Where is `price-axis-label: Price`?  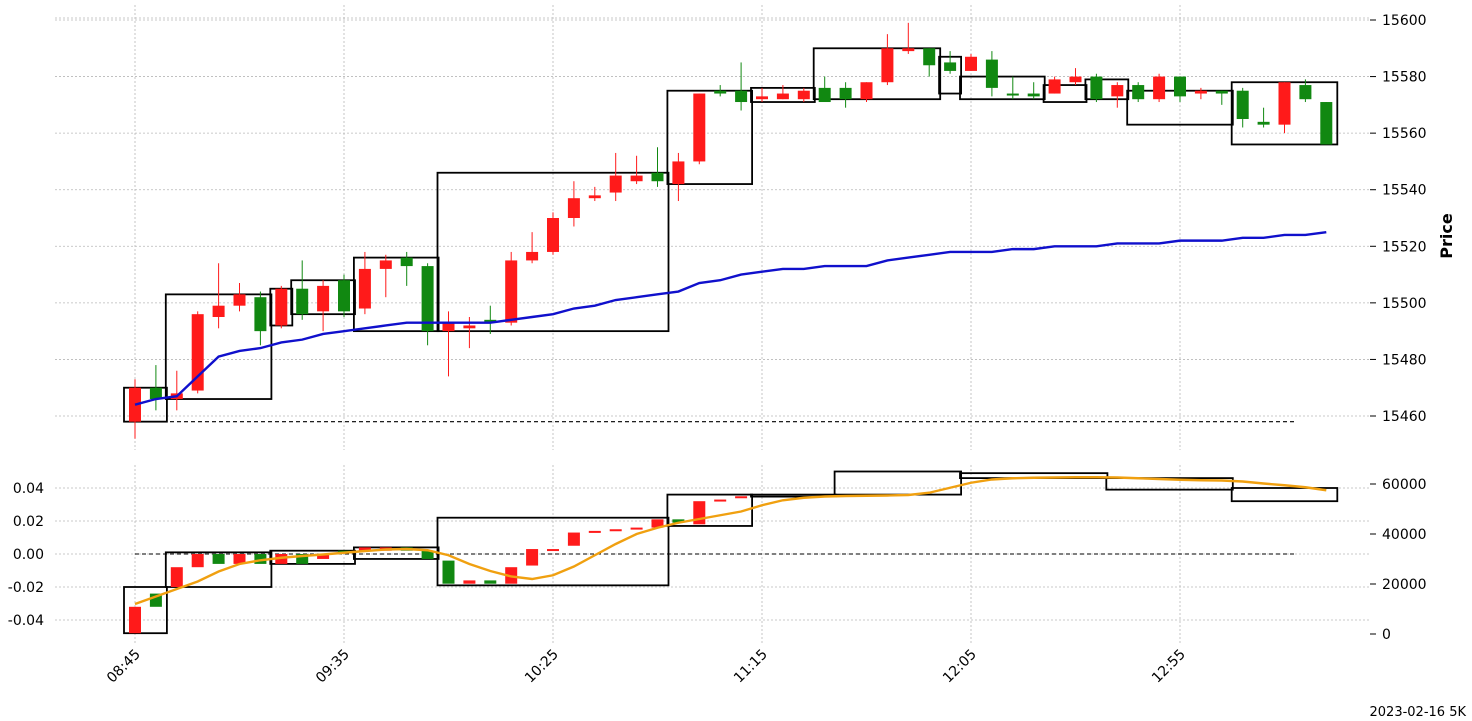
price-axis-label: Price is located at coordinates (1446, 236).